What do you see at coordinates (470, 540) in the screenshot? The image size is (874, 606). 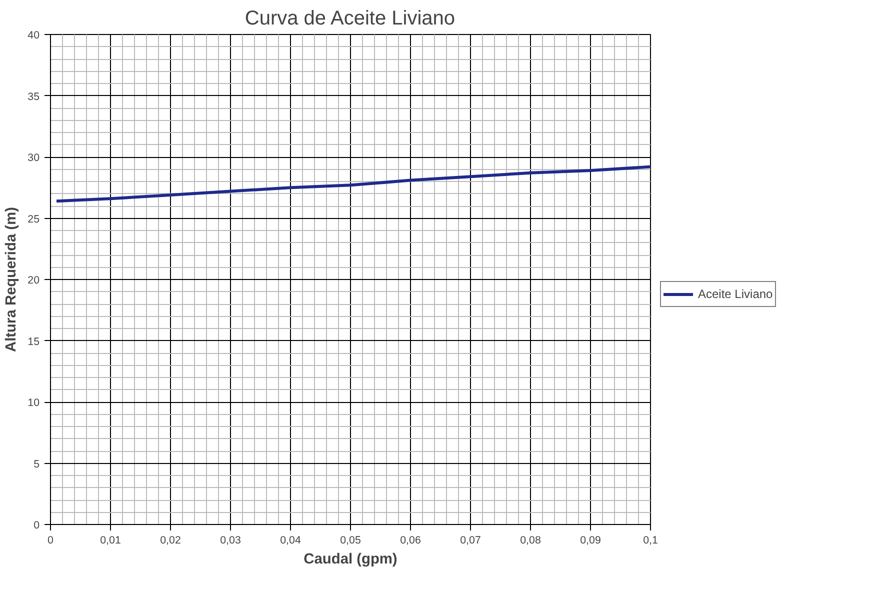 I see `x-tick-label: 0,07` at bounding box center [470, 540].